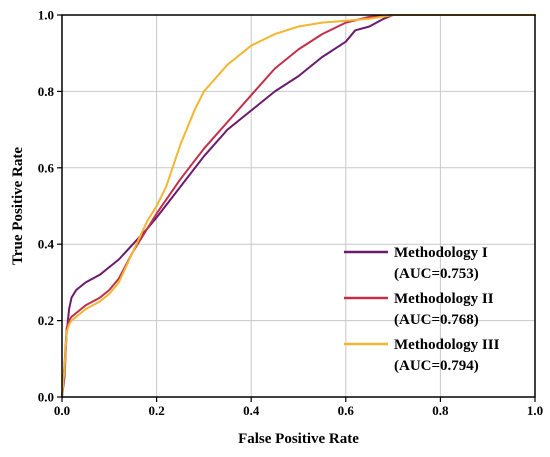 This screenshot has height=457, width=550. What do you see at coordinates (447, 345) in the screenshot?
I see `legend-label-methodology-iii: Methodology III` at bounding box center [447, 345].